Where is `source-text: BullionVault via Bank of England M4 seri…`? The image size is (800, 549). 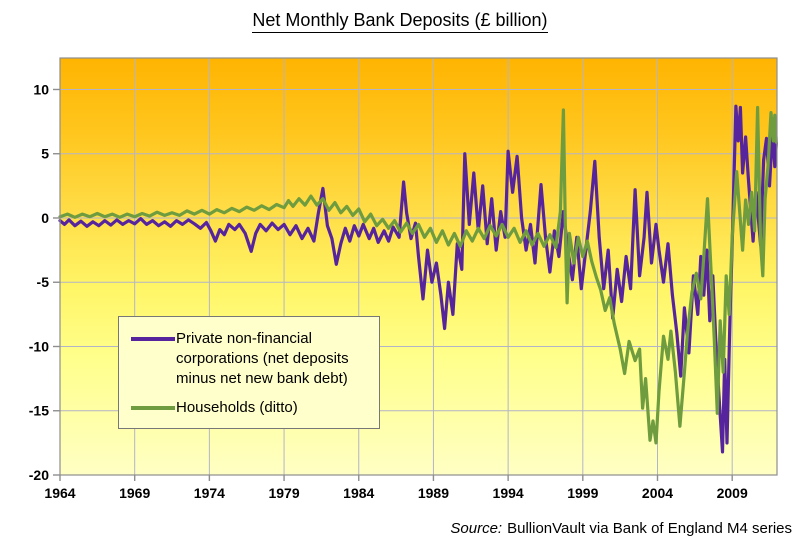 source-text: BullionVault via Bank of England M4 seri… is located at coordinates (649, 528).